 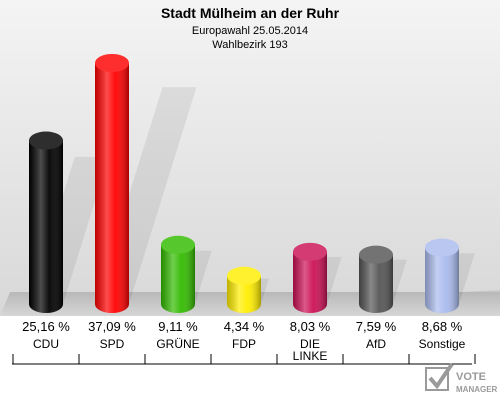 I want to click on value-label-die-linke: 8,03 %, so click(x=310, y=326).